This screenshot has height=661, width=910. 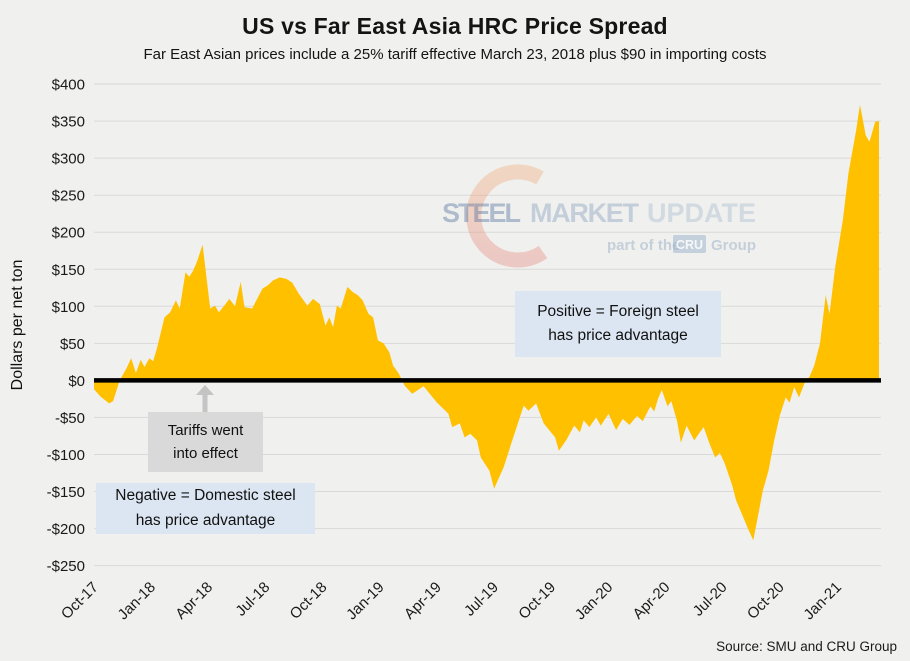 I want to click on y-tick-label: $150, so click(x=68, y=270).